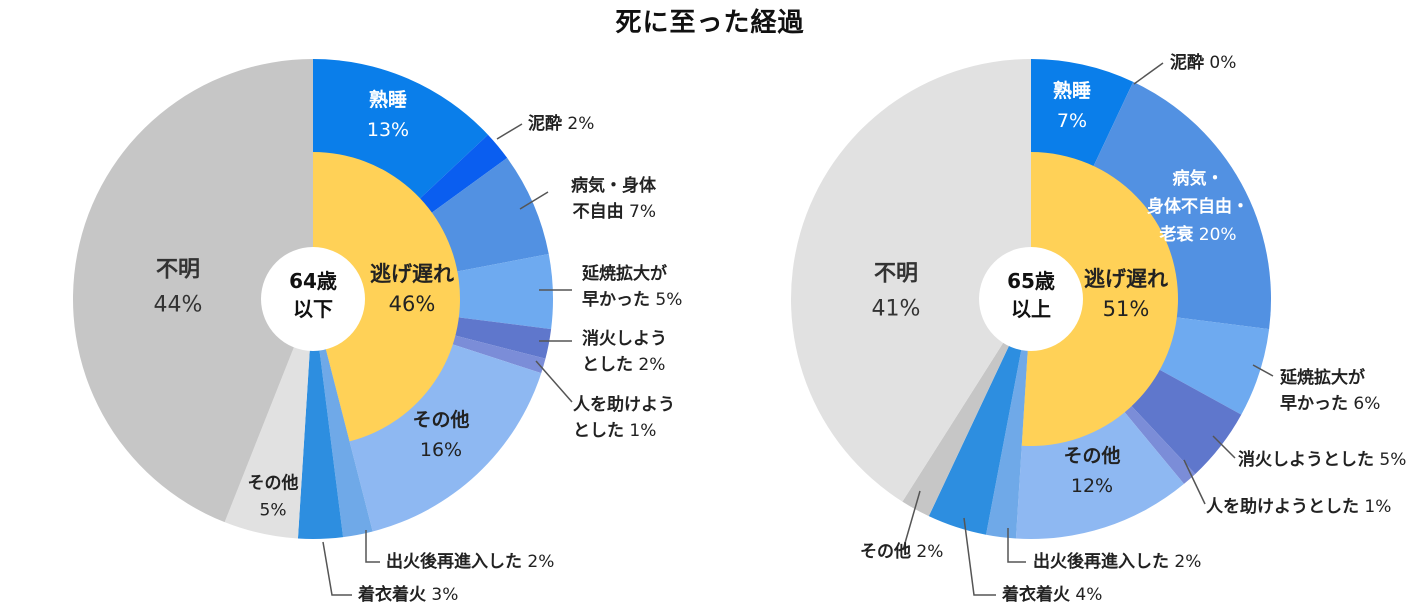  What do you see at coordinates (178, 287) in the screenshot?
I see `slice-label-1-11: 不明 44%` at bounding box center [178, 287].